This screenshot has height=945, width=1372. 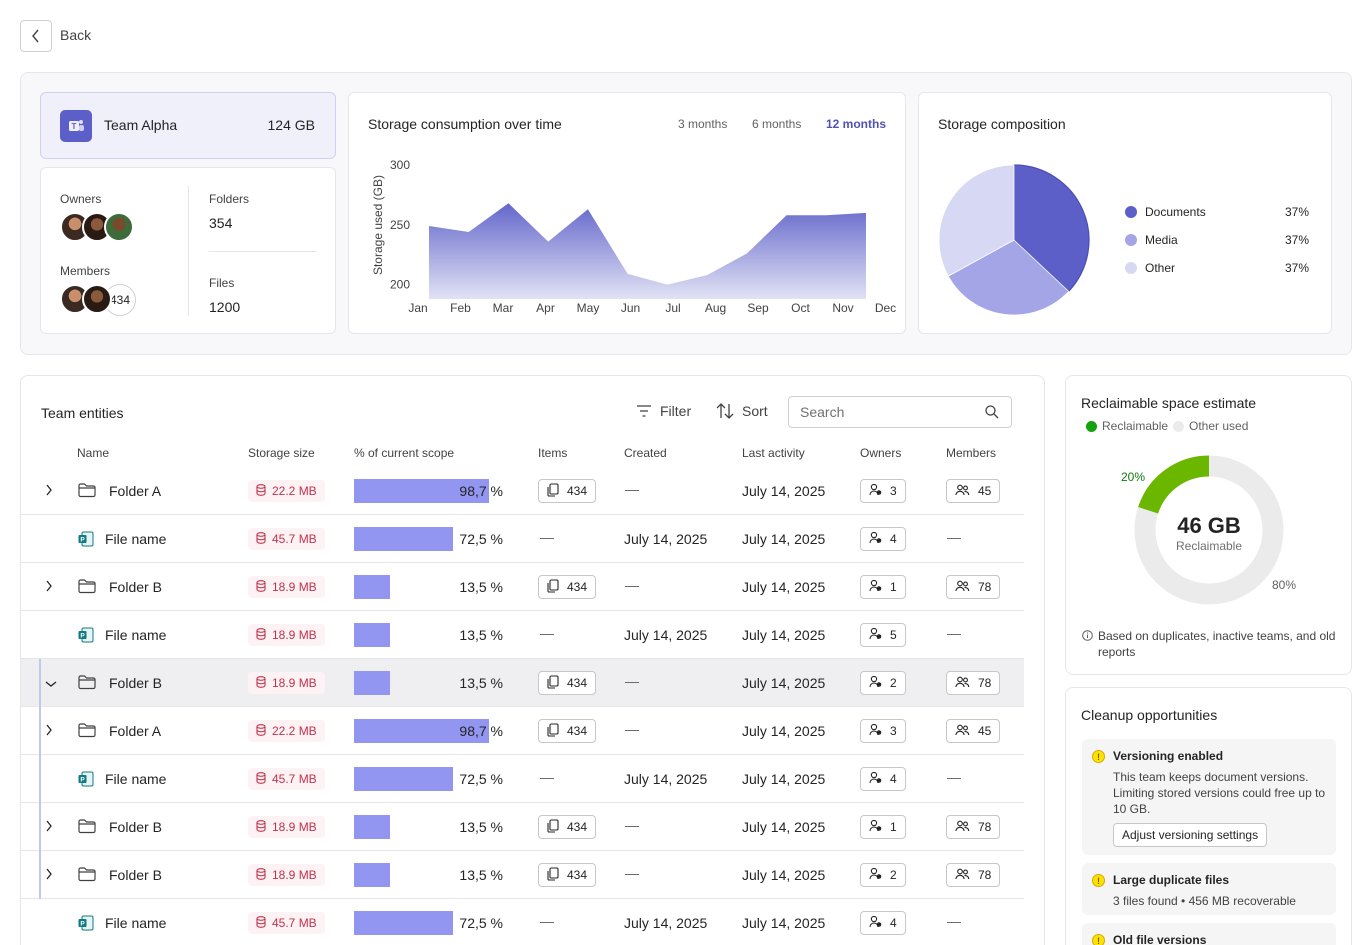 What do you see at coordinates (1133, 477) in the screenshot?
I see `donut-label-reclaimable-pct: 20%` at bounding box center [1133, 477].